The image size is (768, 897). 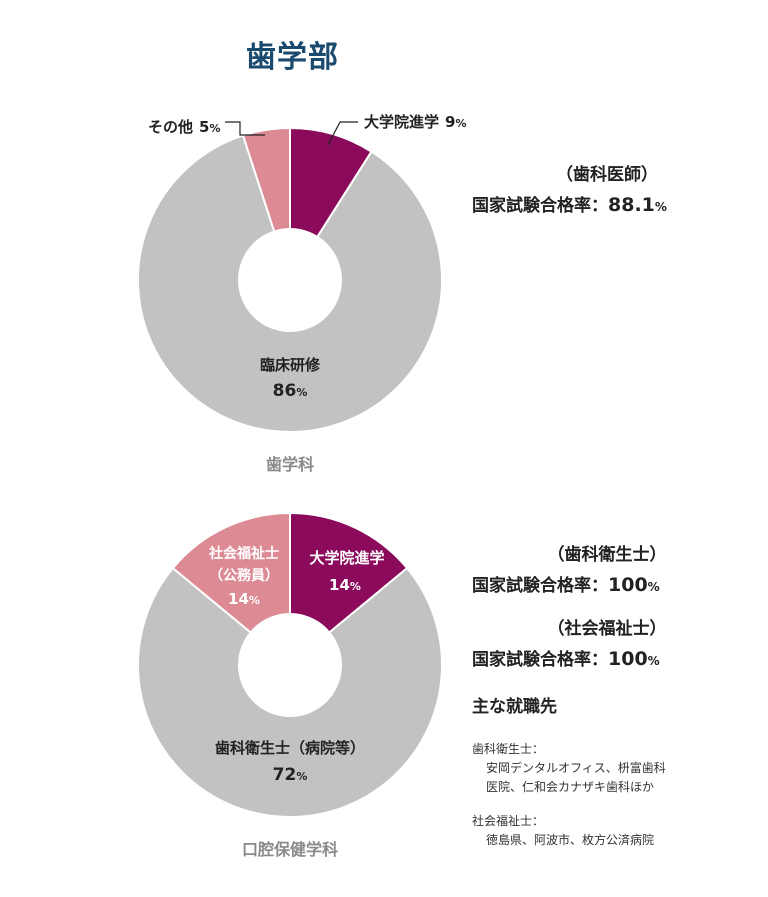 I want to click on label-social-name2: （公務員）, so click(x=244, y=575).